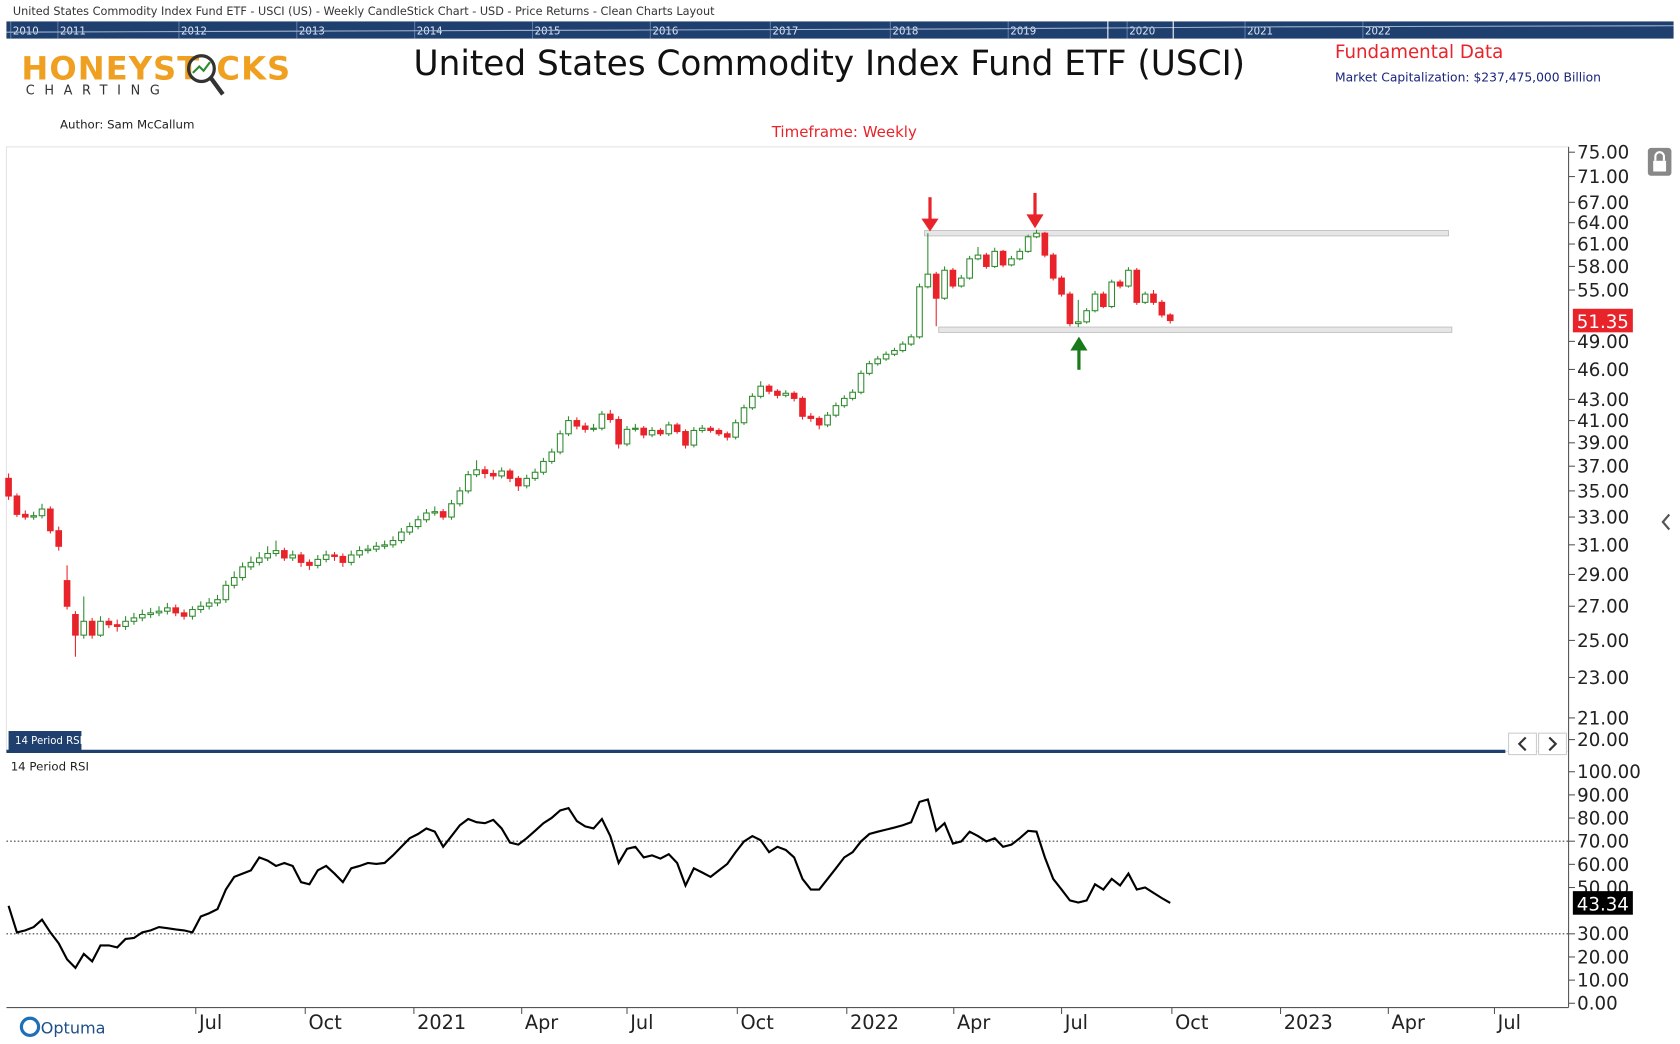 The height and width of the screenshot is (1044, 1680). I want to click on y-tick-label: 25.00, so click(1603, 641).